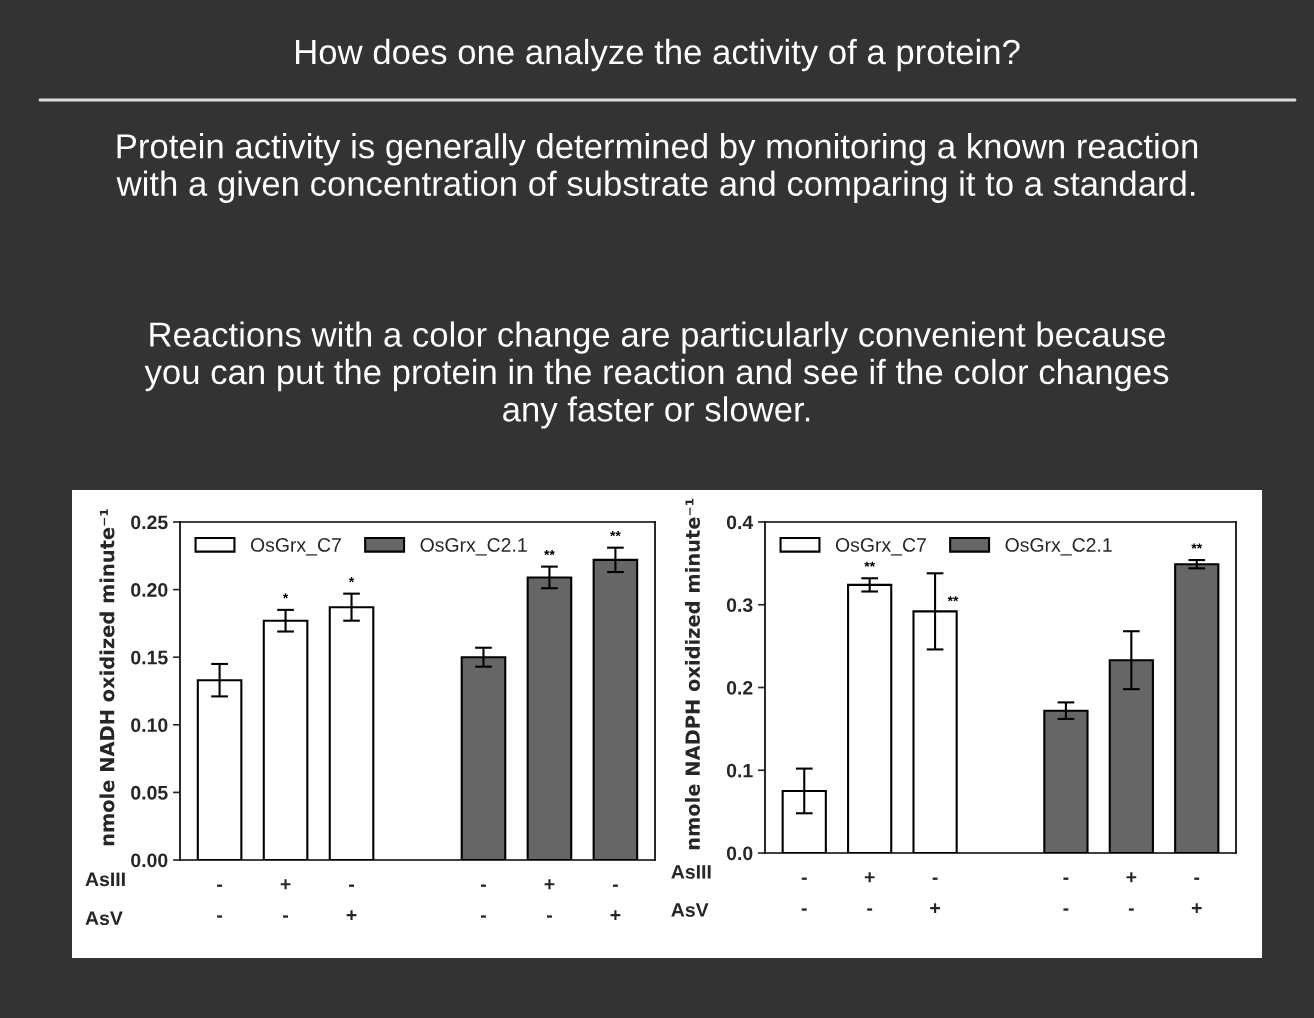  I want to click on y-tick-label: 0.00, so click(149, 860).